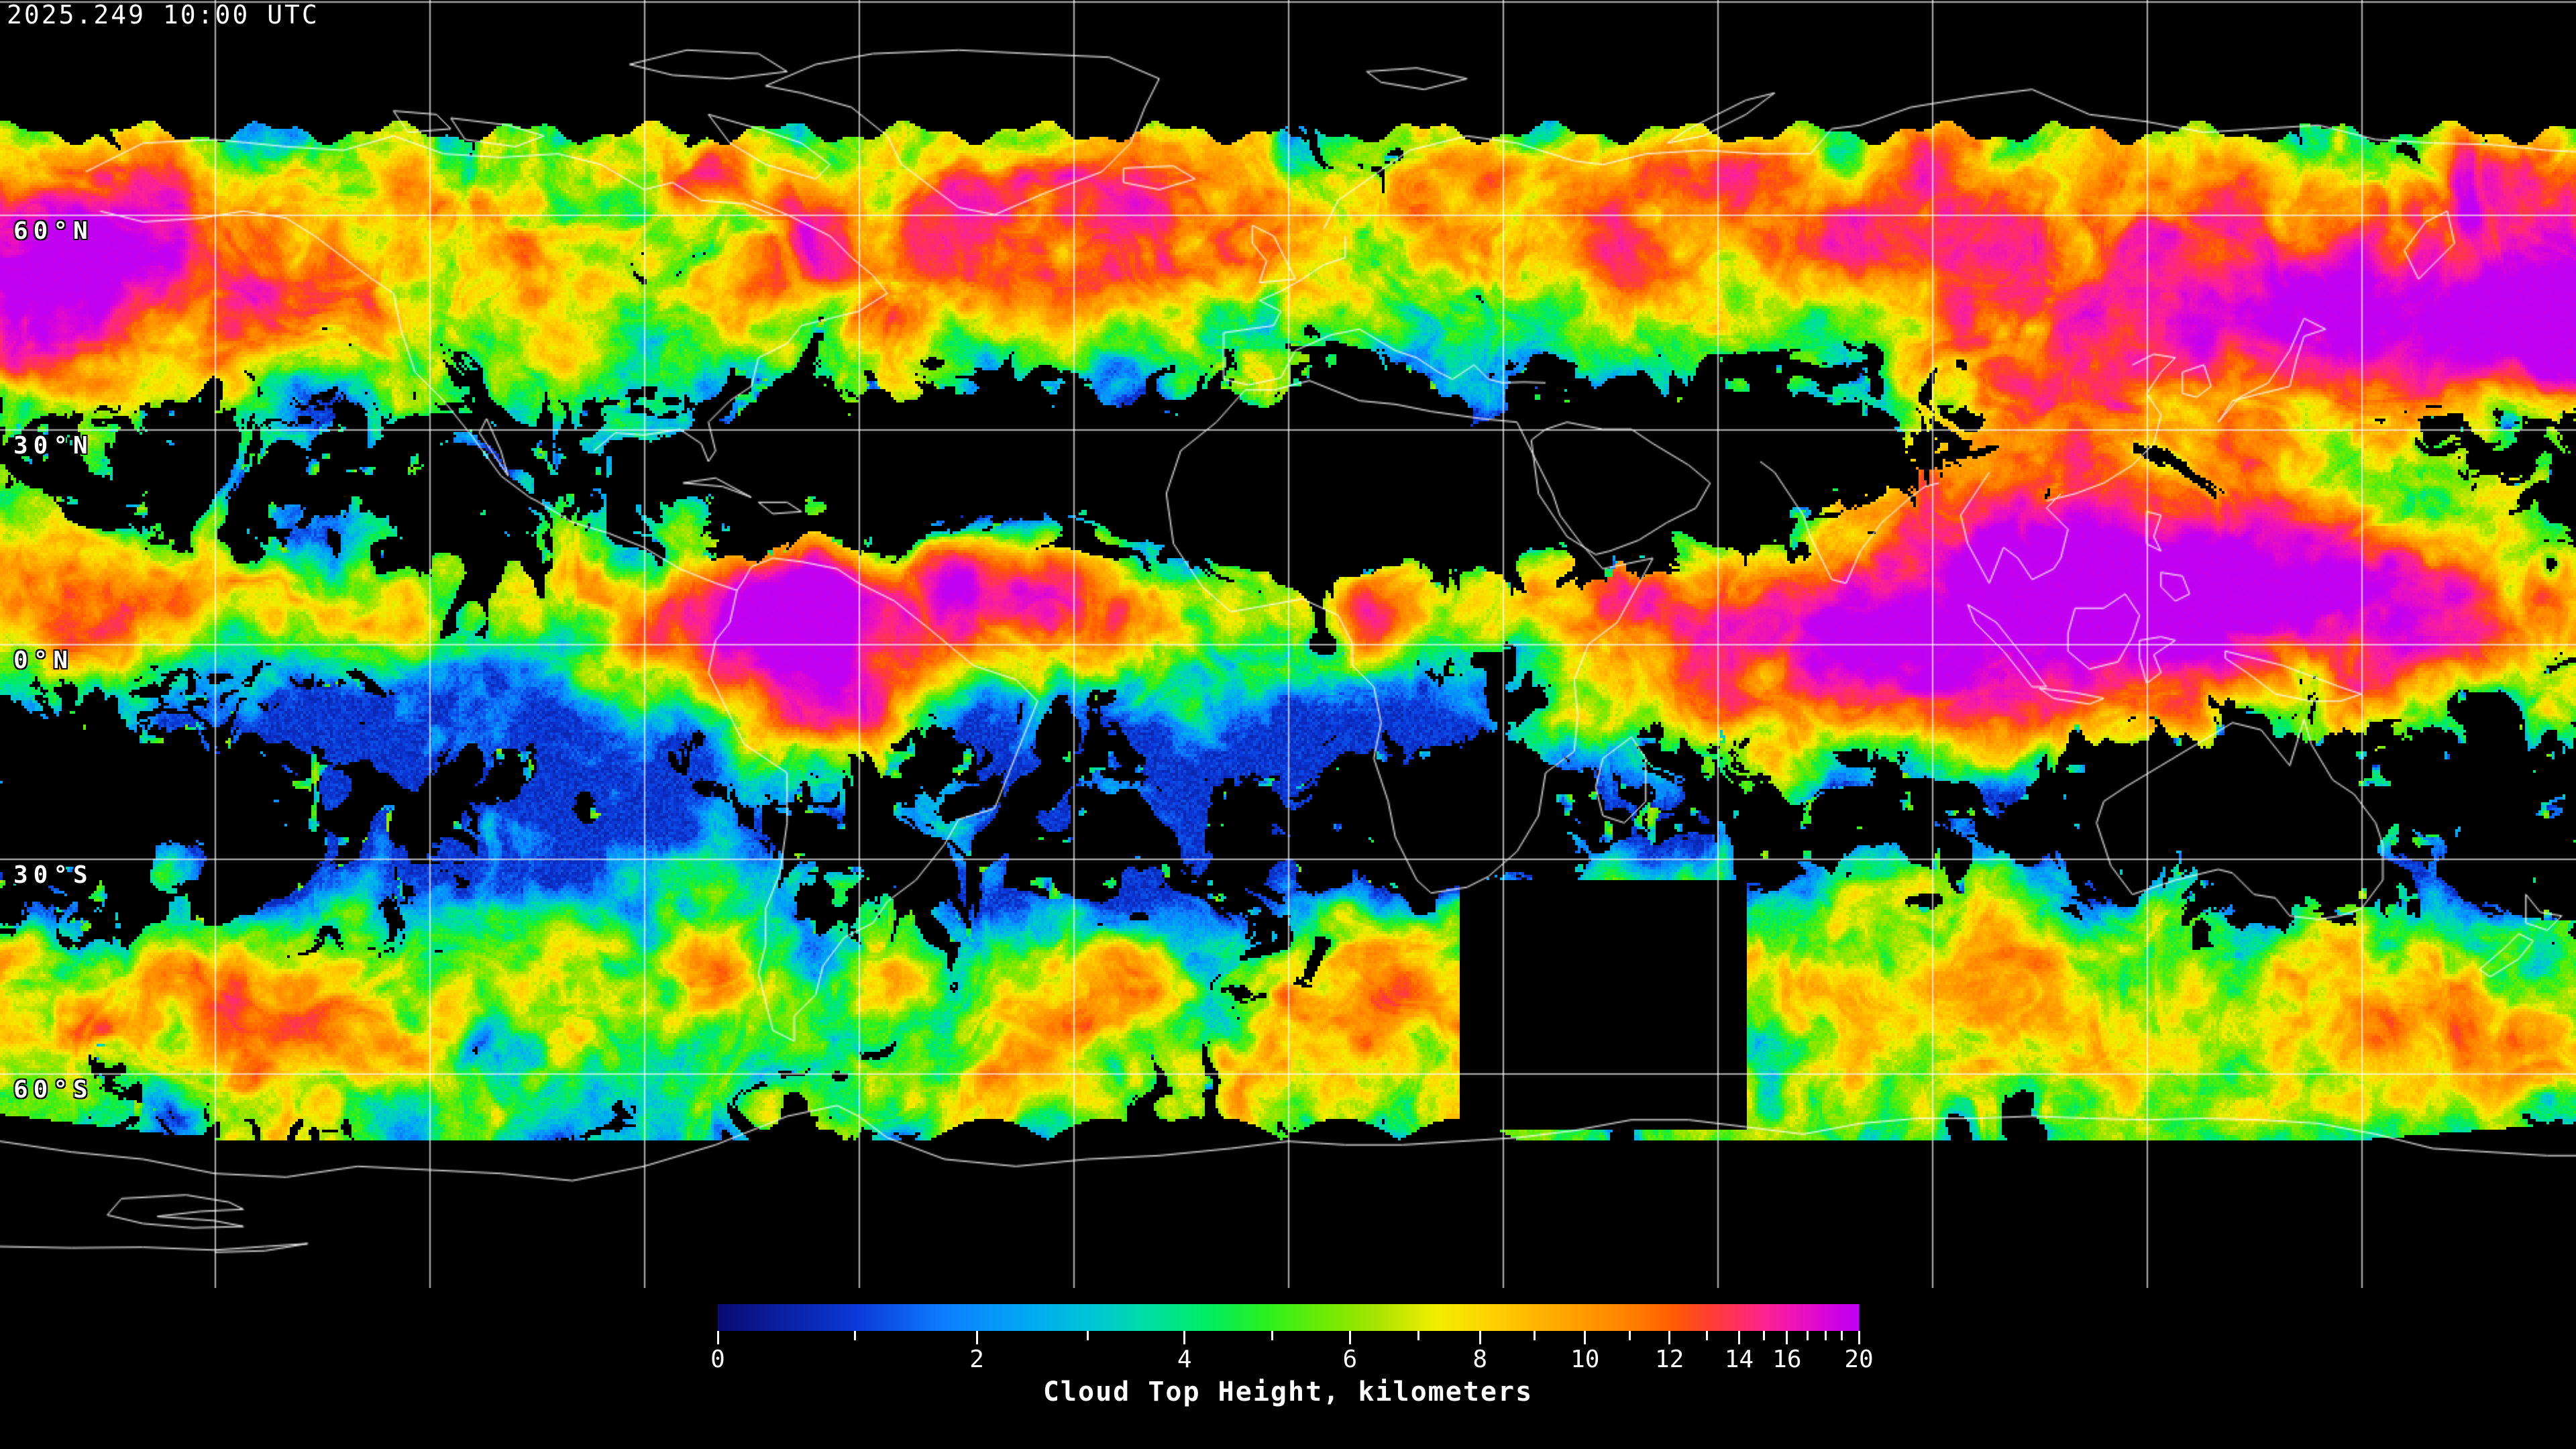 The height and width of the screenshot is (1449, 2576). Describe the element at coordinates (53, 446) in the screenshot. I see `latitude-label: 30°N` at that location.